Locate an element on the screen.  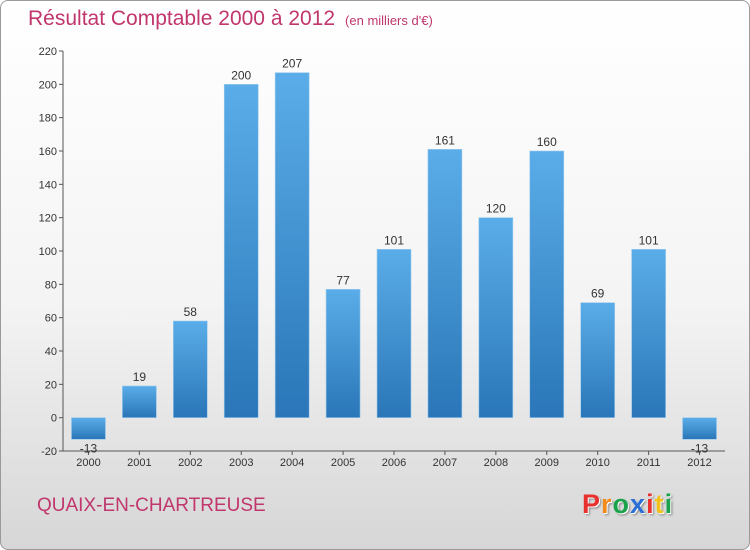
y-tick-label: 0 is located at coordinates (54, 419).